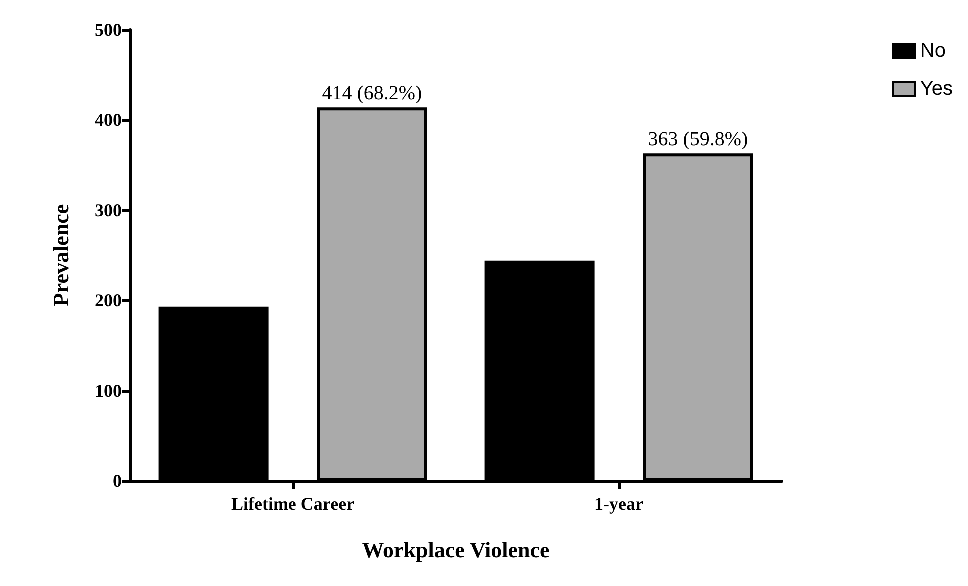  Describe the element at coordinates (117, 481) in the screenshot. I see `y-tick-label: 0` at that location.